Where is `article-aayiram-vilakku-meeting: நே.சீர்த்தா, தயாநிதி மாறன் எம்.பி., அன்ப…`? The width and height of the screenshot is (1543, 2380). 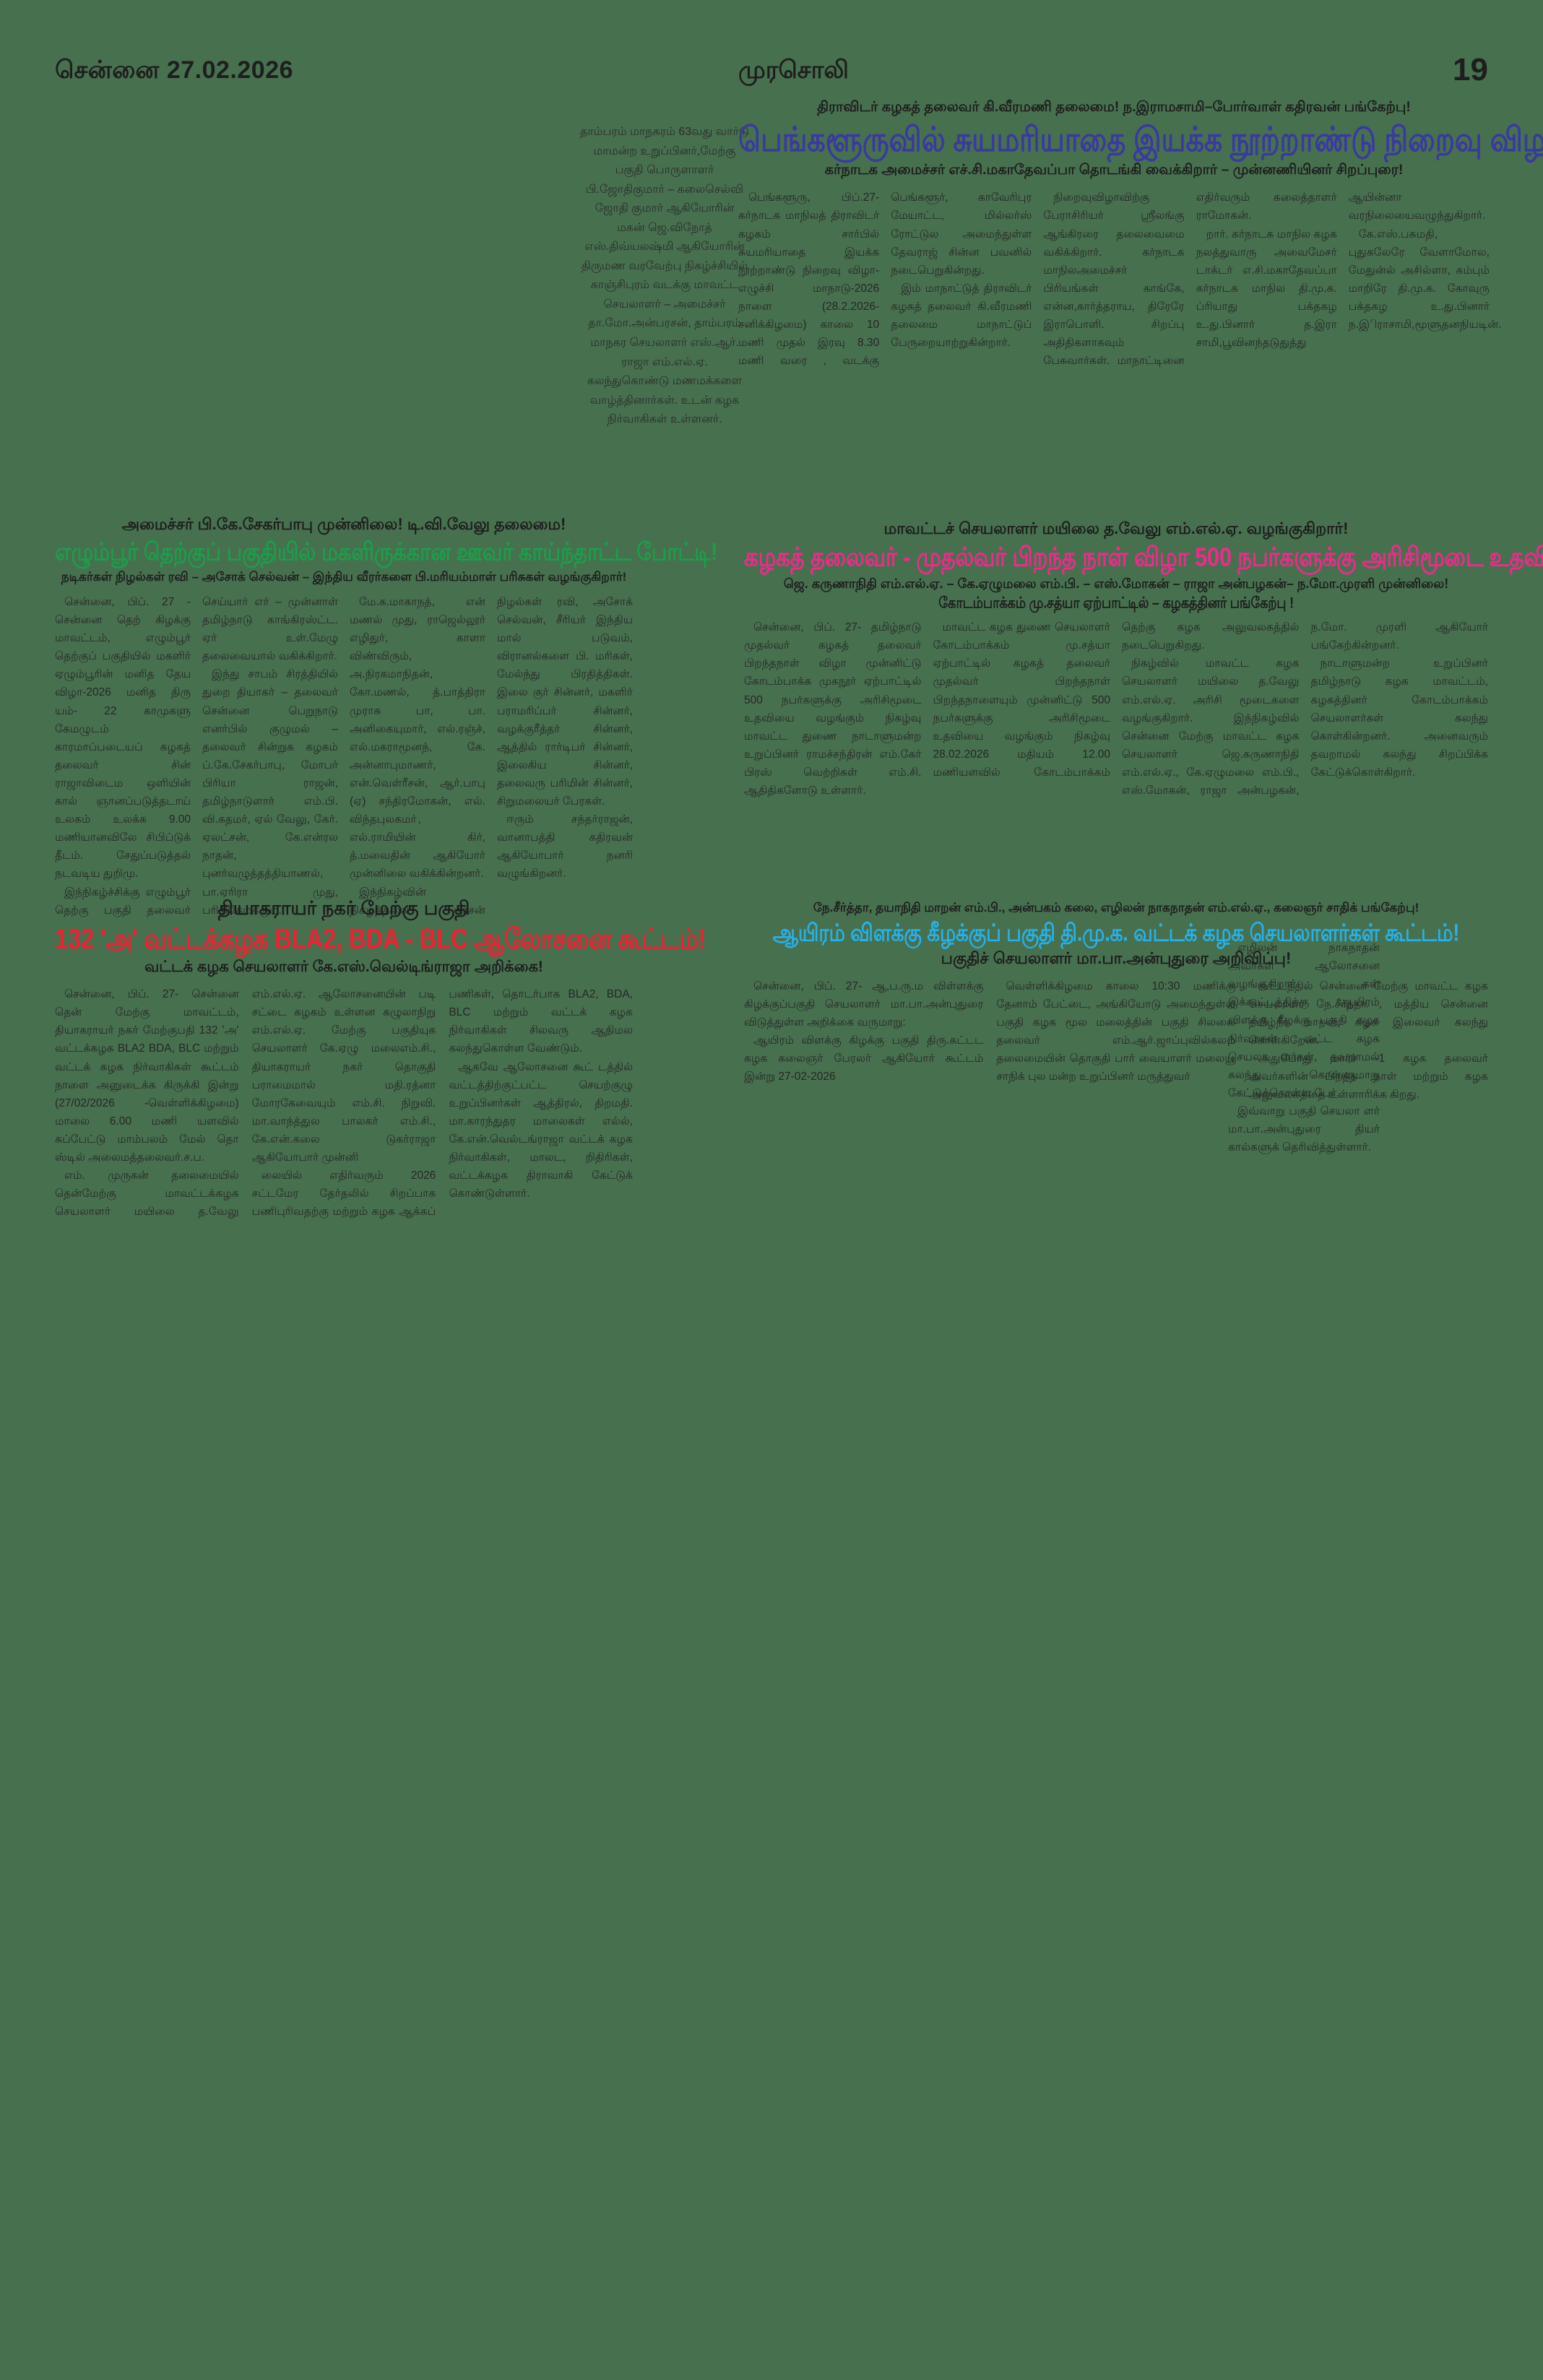 article-aayiram-vilakku-meeting: நே.சீர்த்தா, தயாநிதி மாறன் எம்.பி., அன்ப… is located at coordinates (1116, 1002).